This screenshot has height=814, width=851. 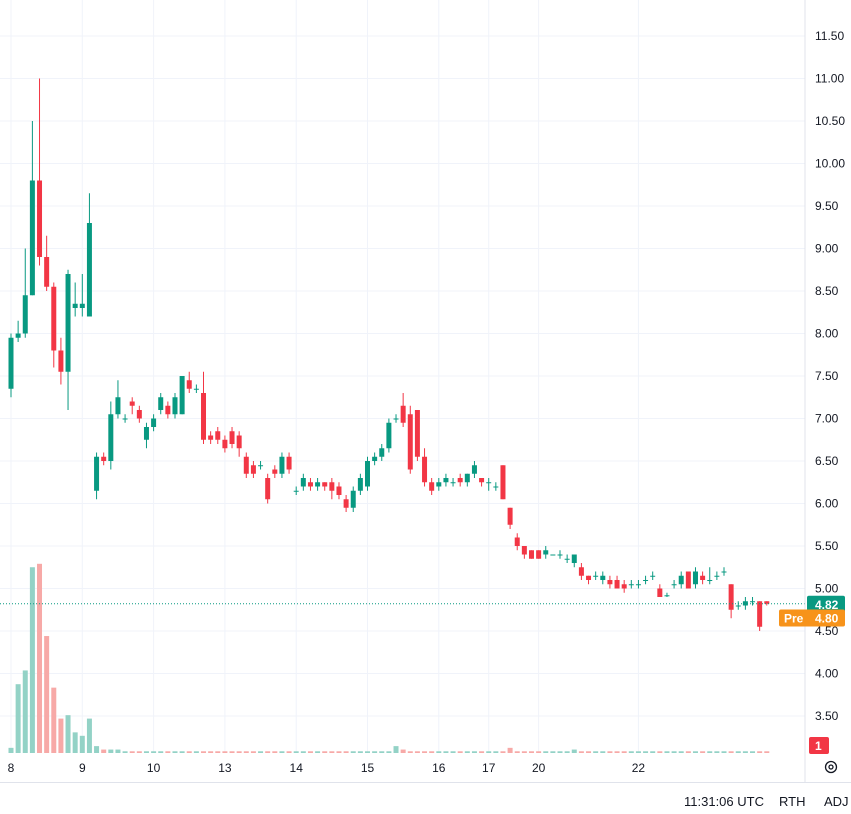 I want to click on rth-toggle: RTH, so click(x=792, y=801).